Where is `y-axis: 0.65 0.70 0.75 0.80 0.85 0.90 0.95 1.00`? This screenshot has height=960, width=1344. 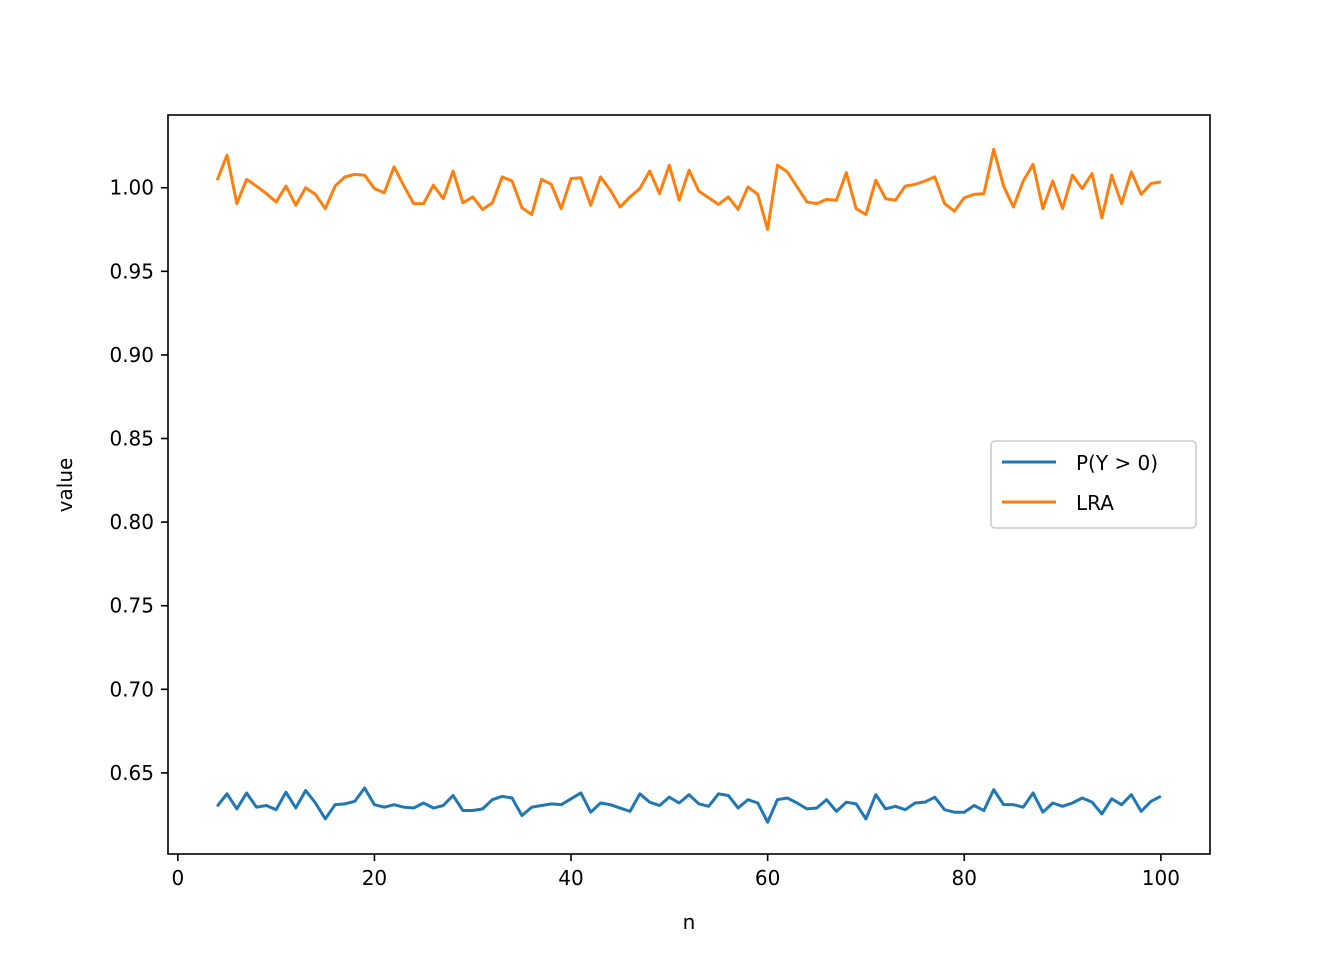
y-axis: 0.65 0.70 0.75 0.80 0.85 0.90 0.95 1.00 is located at coordinates (138, 480).